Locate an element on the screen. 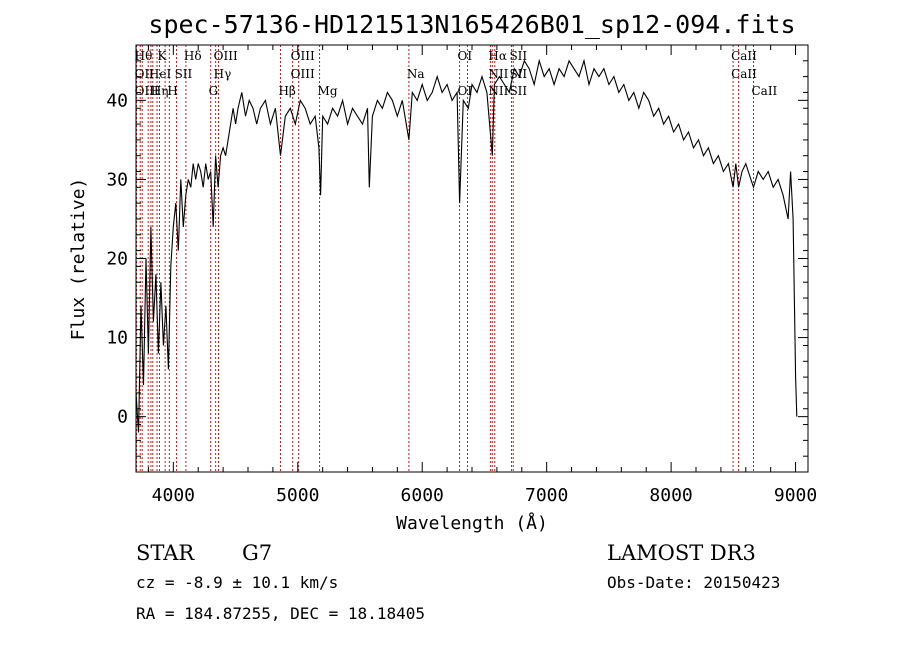 The image size is (900, 649). y-tick-label-4: 40 is located at coordinates (117, 100).